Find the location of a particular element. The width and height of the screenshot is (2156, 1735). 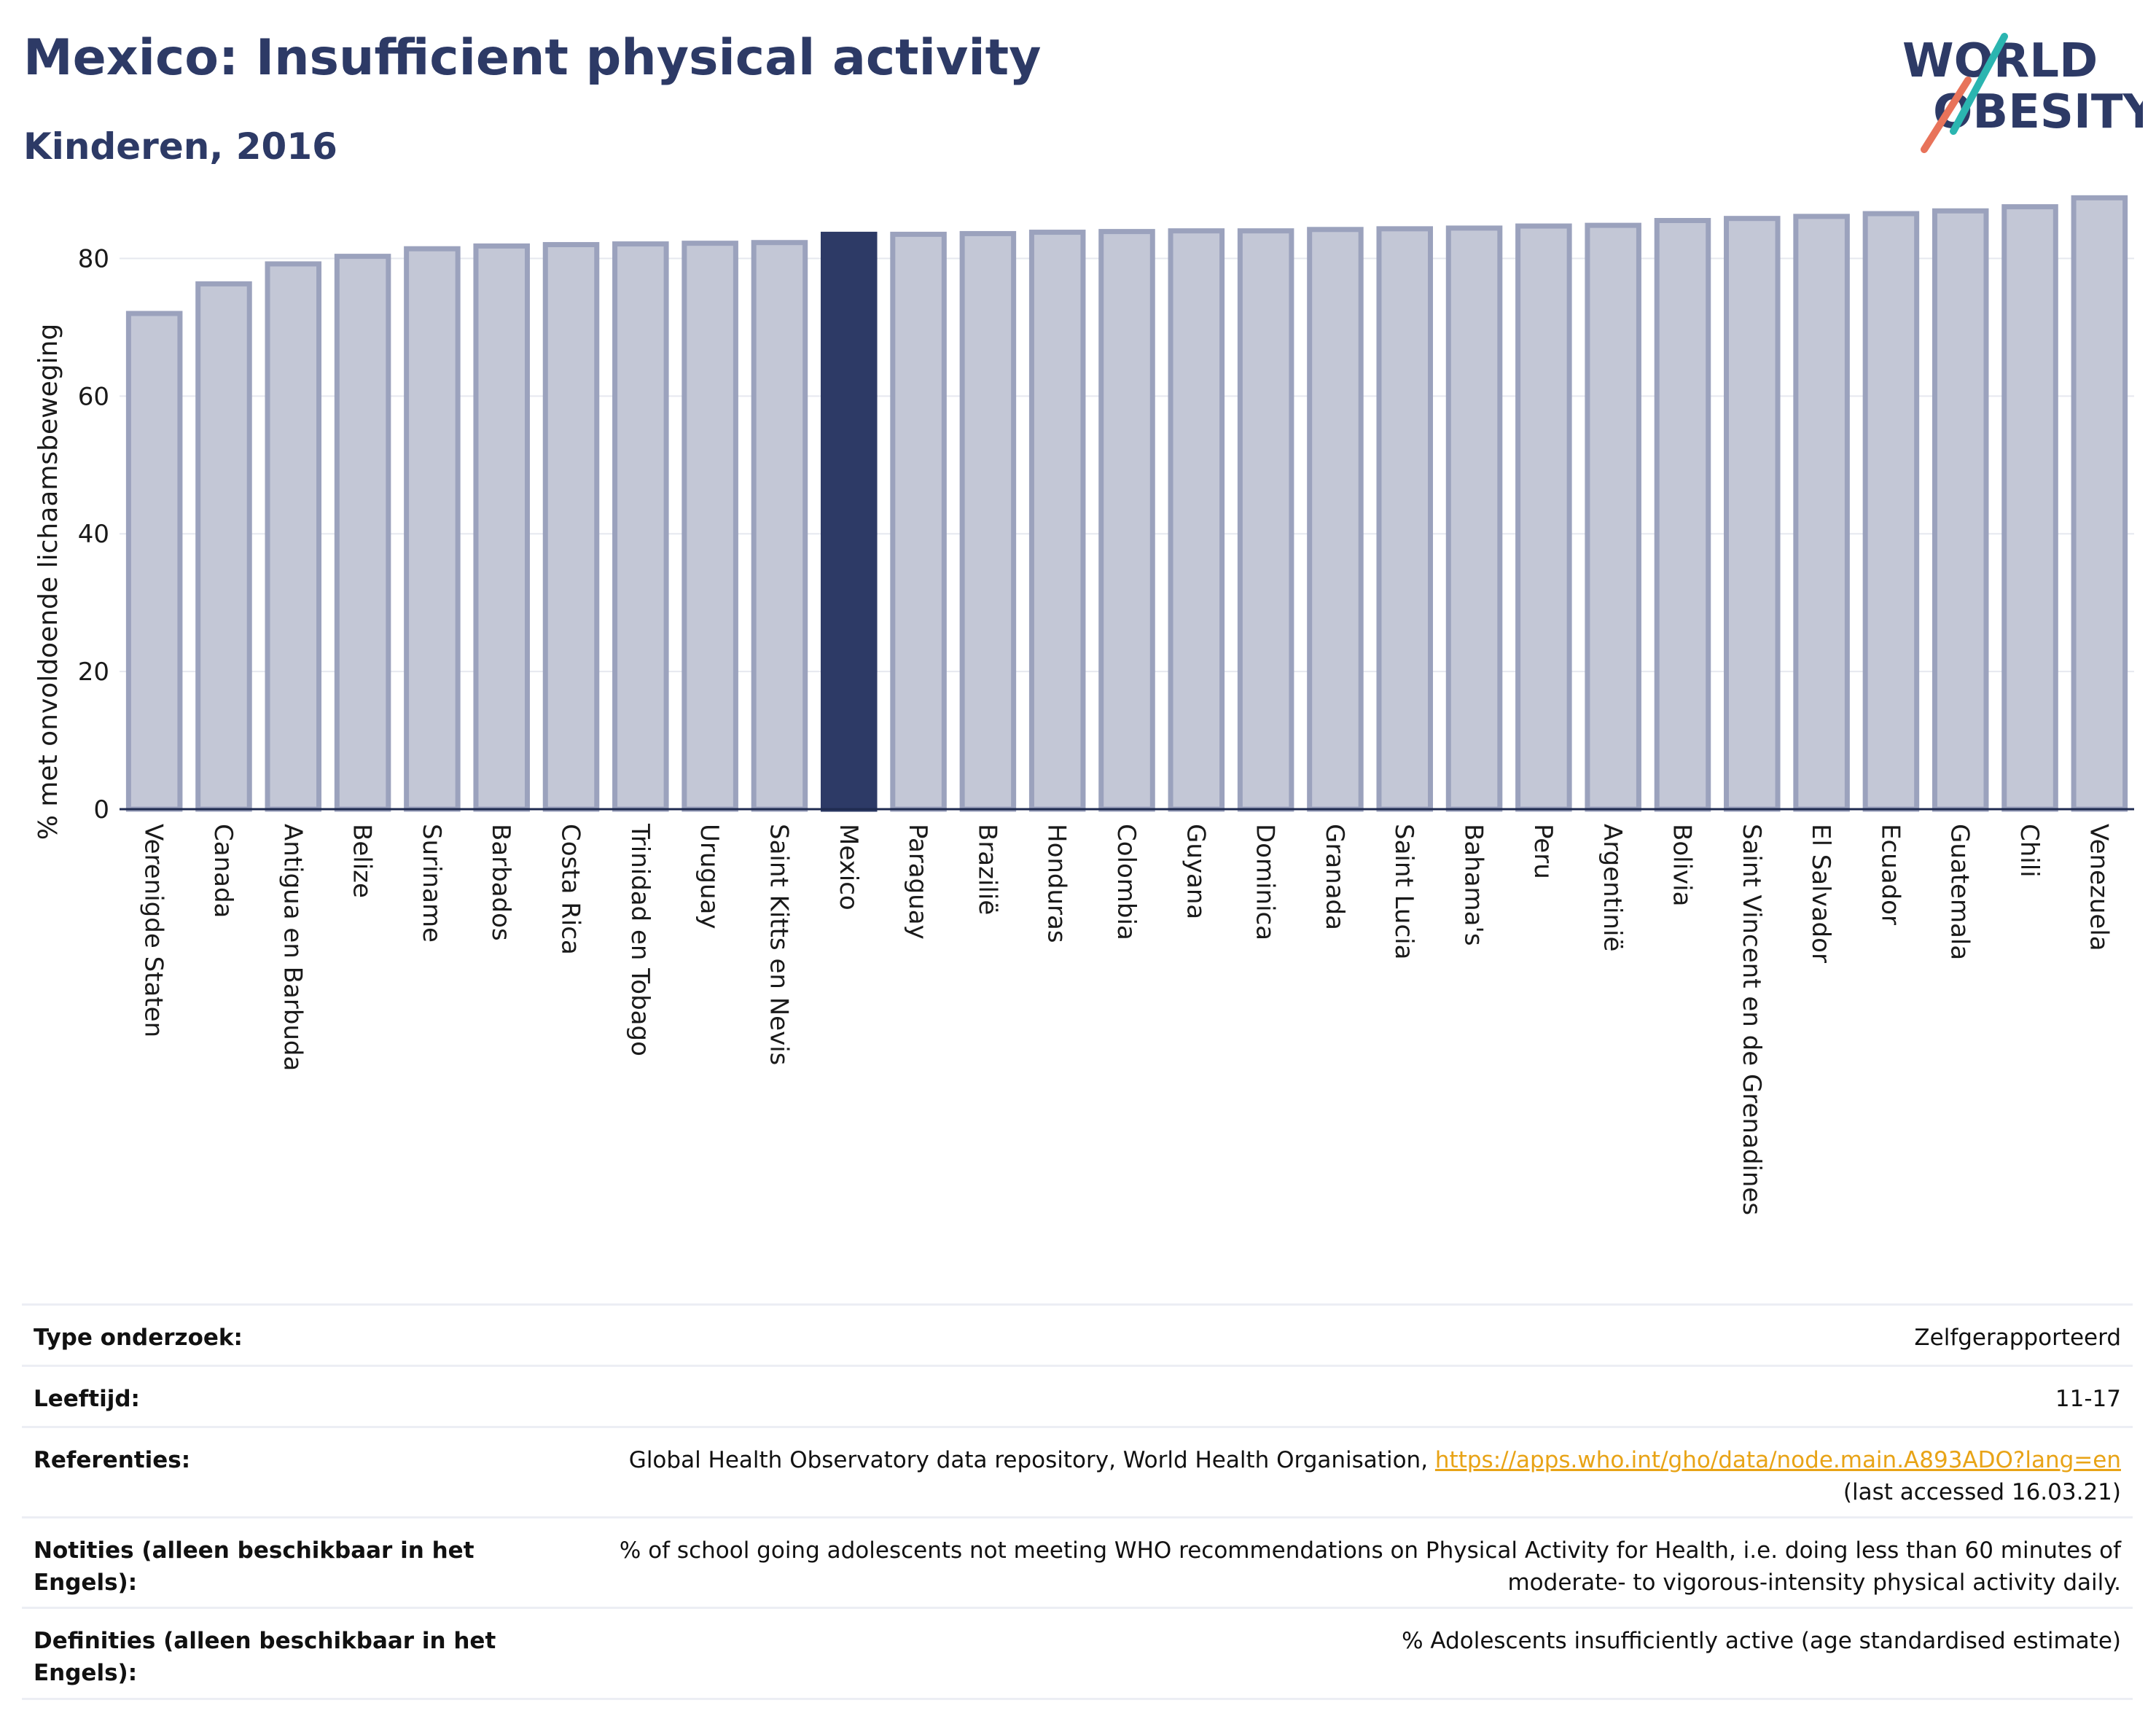

x-tick-label: Peru is located at coordinates (1543, 851).